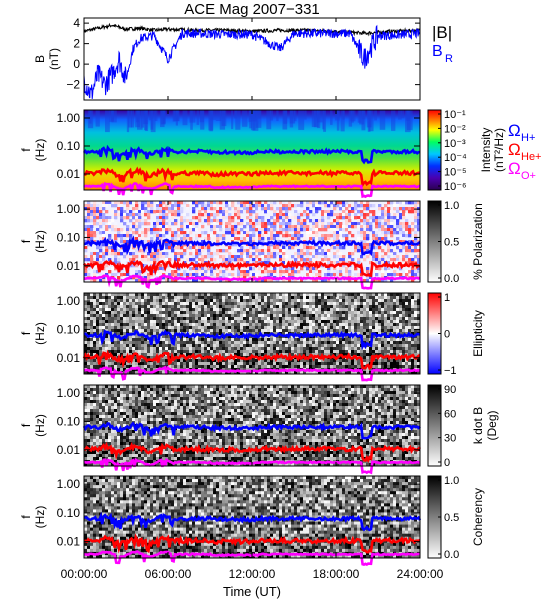 This screenshot has width=550, height=600. I want to click on y-axis-unit: (Hz), so click(40, 241).